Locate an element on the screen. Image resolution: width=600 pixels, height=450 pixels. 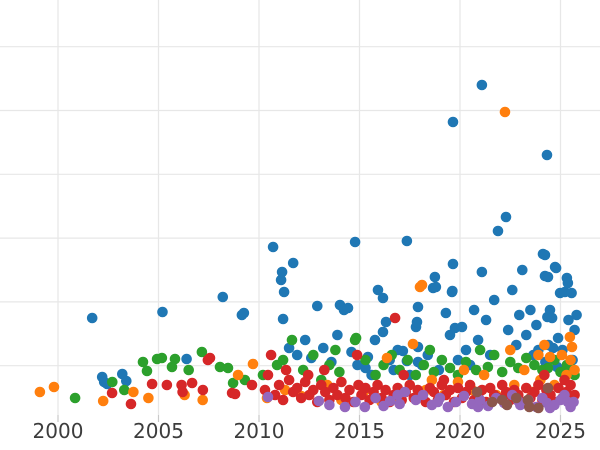
x-axis-tick-label: 2005 is located at coordinates (158, 431).